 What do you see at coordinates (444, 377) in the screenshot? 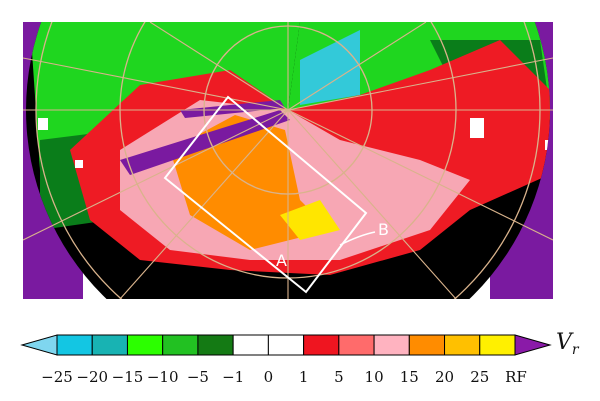
I see `colorbar-tick-label: 20` at bounding box center [444, 377].